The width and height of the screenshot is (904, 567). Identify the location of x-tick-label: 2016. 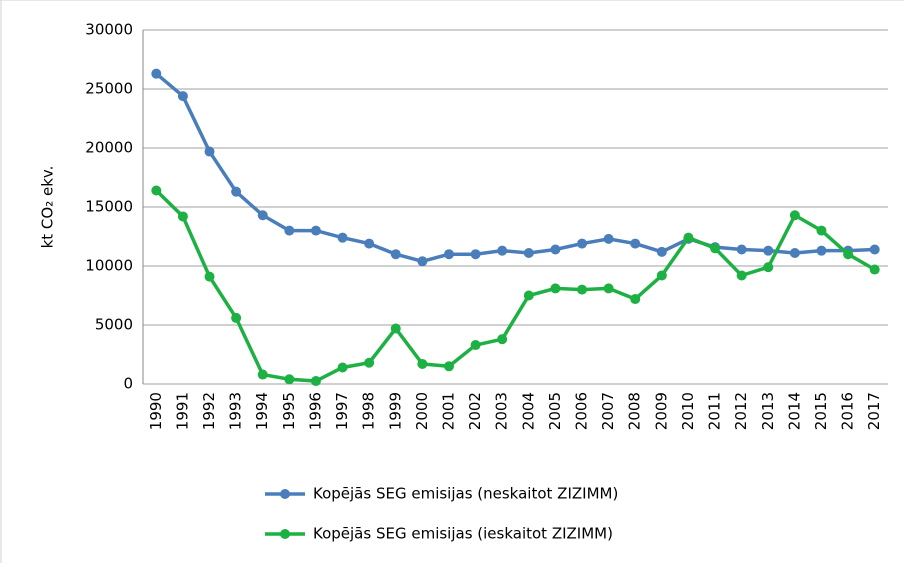
(848, 411).